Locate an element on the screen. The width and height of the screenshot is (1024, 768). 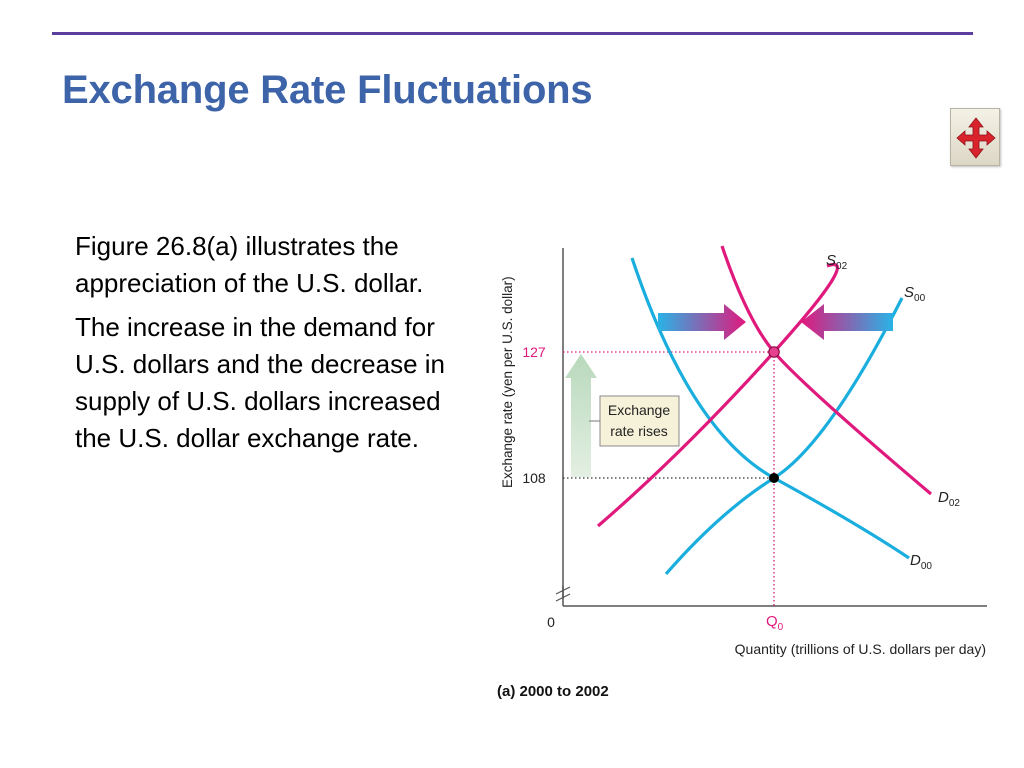
y-tick-127: 127 is located at coordinates (534, 352).